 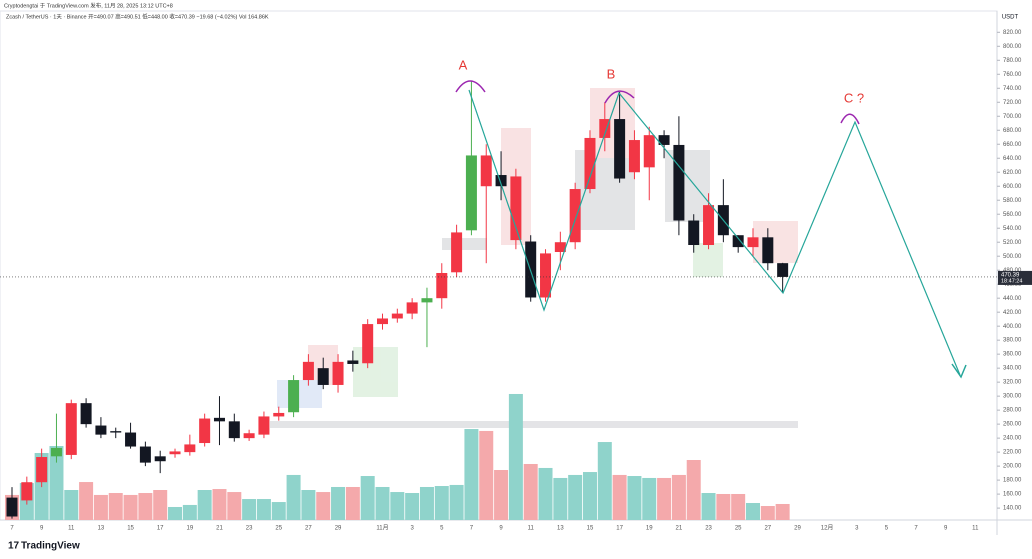 What do you see at coordinates (1010, 18) in the screenshot?
I see `currency-label: USDT` at bounding box center [1010, 18].